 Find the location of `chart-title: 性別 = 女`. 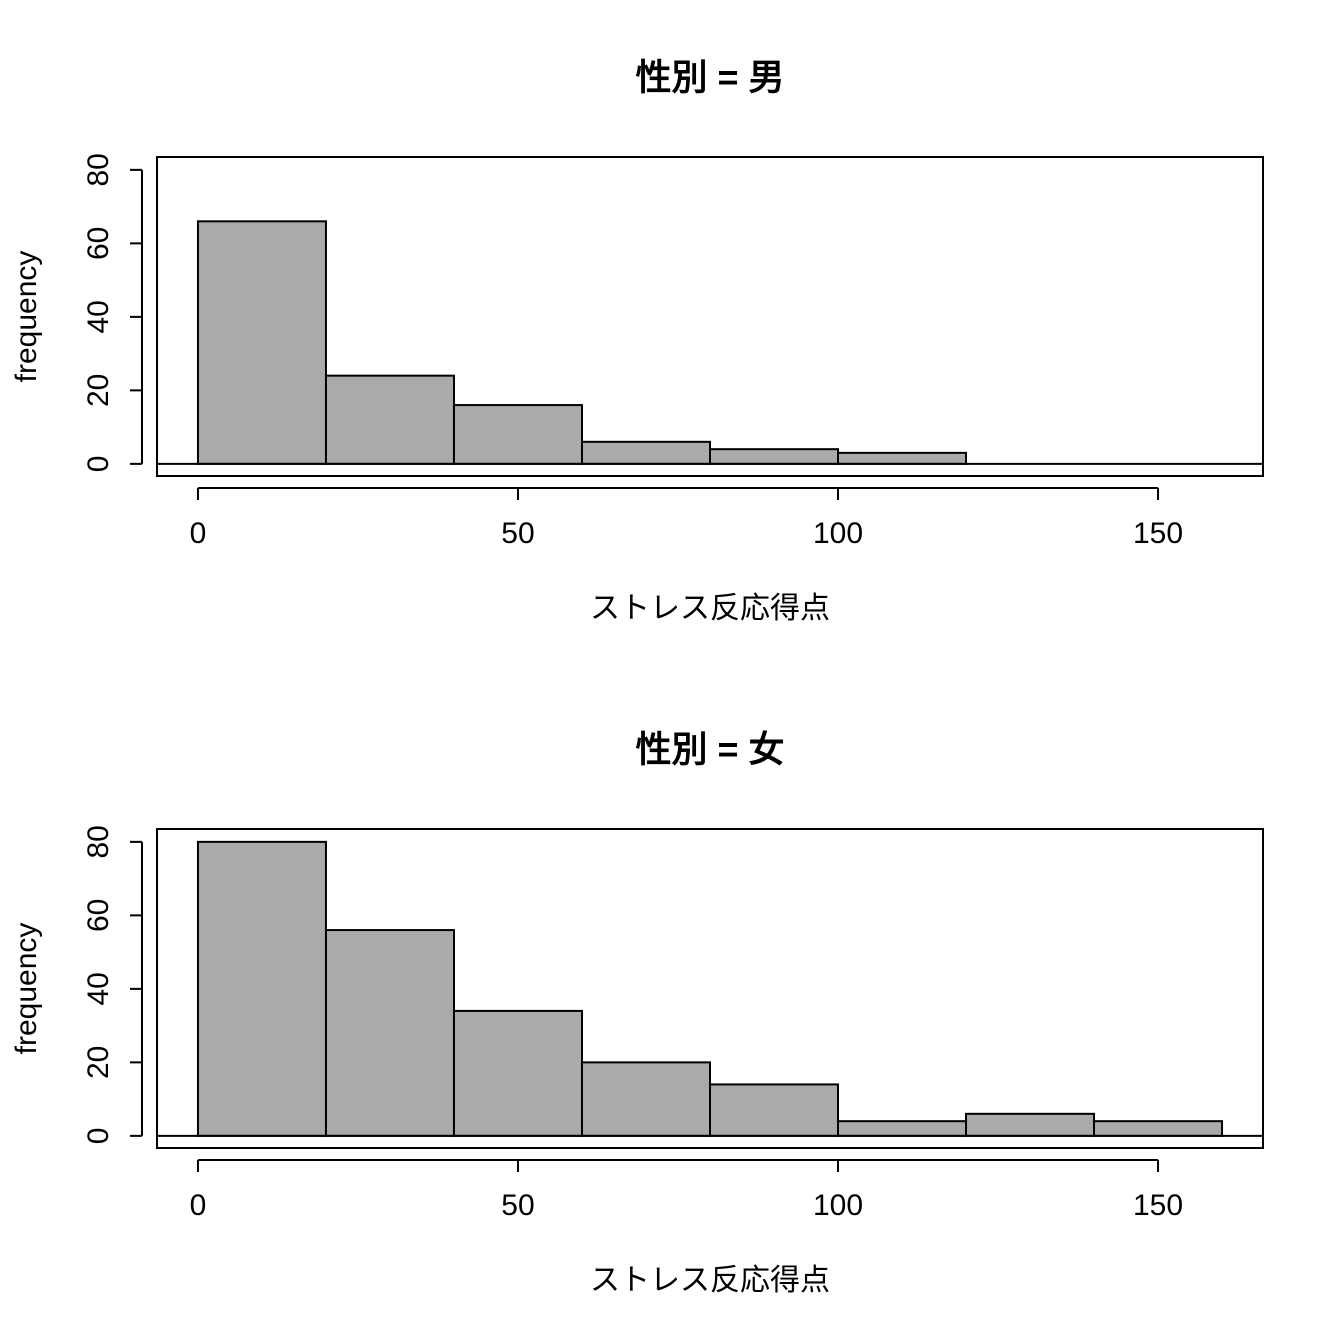

chart-title: 性別 = 女 is located at coordinates (709, 749).